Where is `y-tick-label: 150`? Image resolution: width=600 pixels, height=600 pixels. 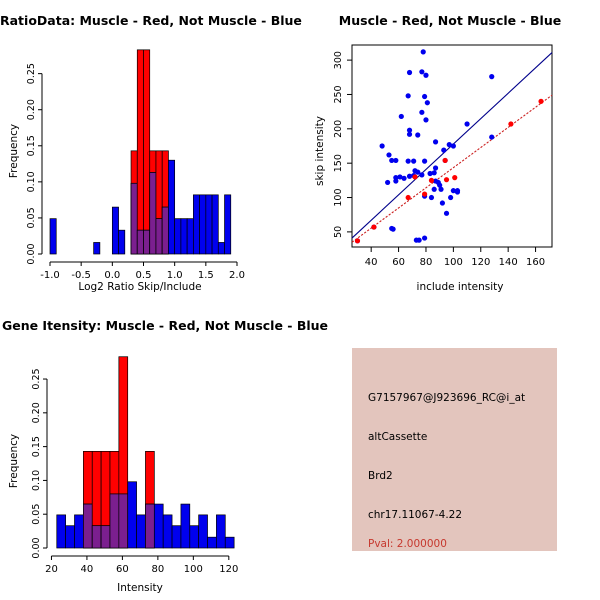
y-tick-label: 150 is located at coordinates (338, 163).